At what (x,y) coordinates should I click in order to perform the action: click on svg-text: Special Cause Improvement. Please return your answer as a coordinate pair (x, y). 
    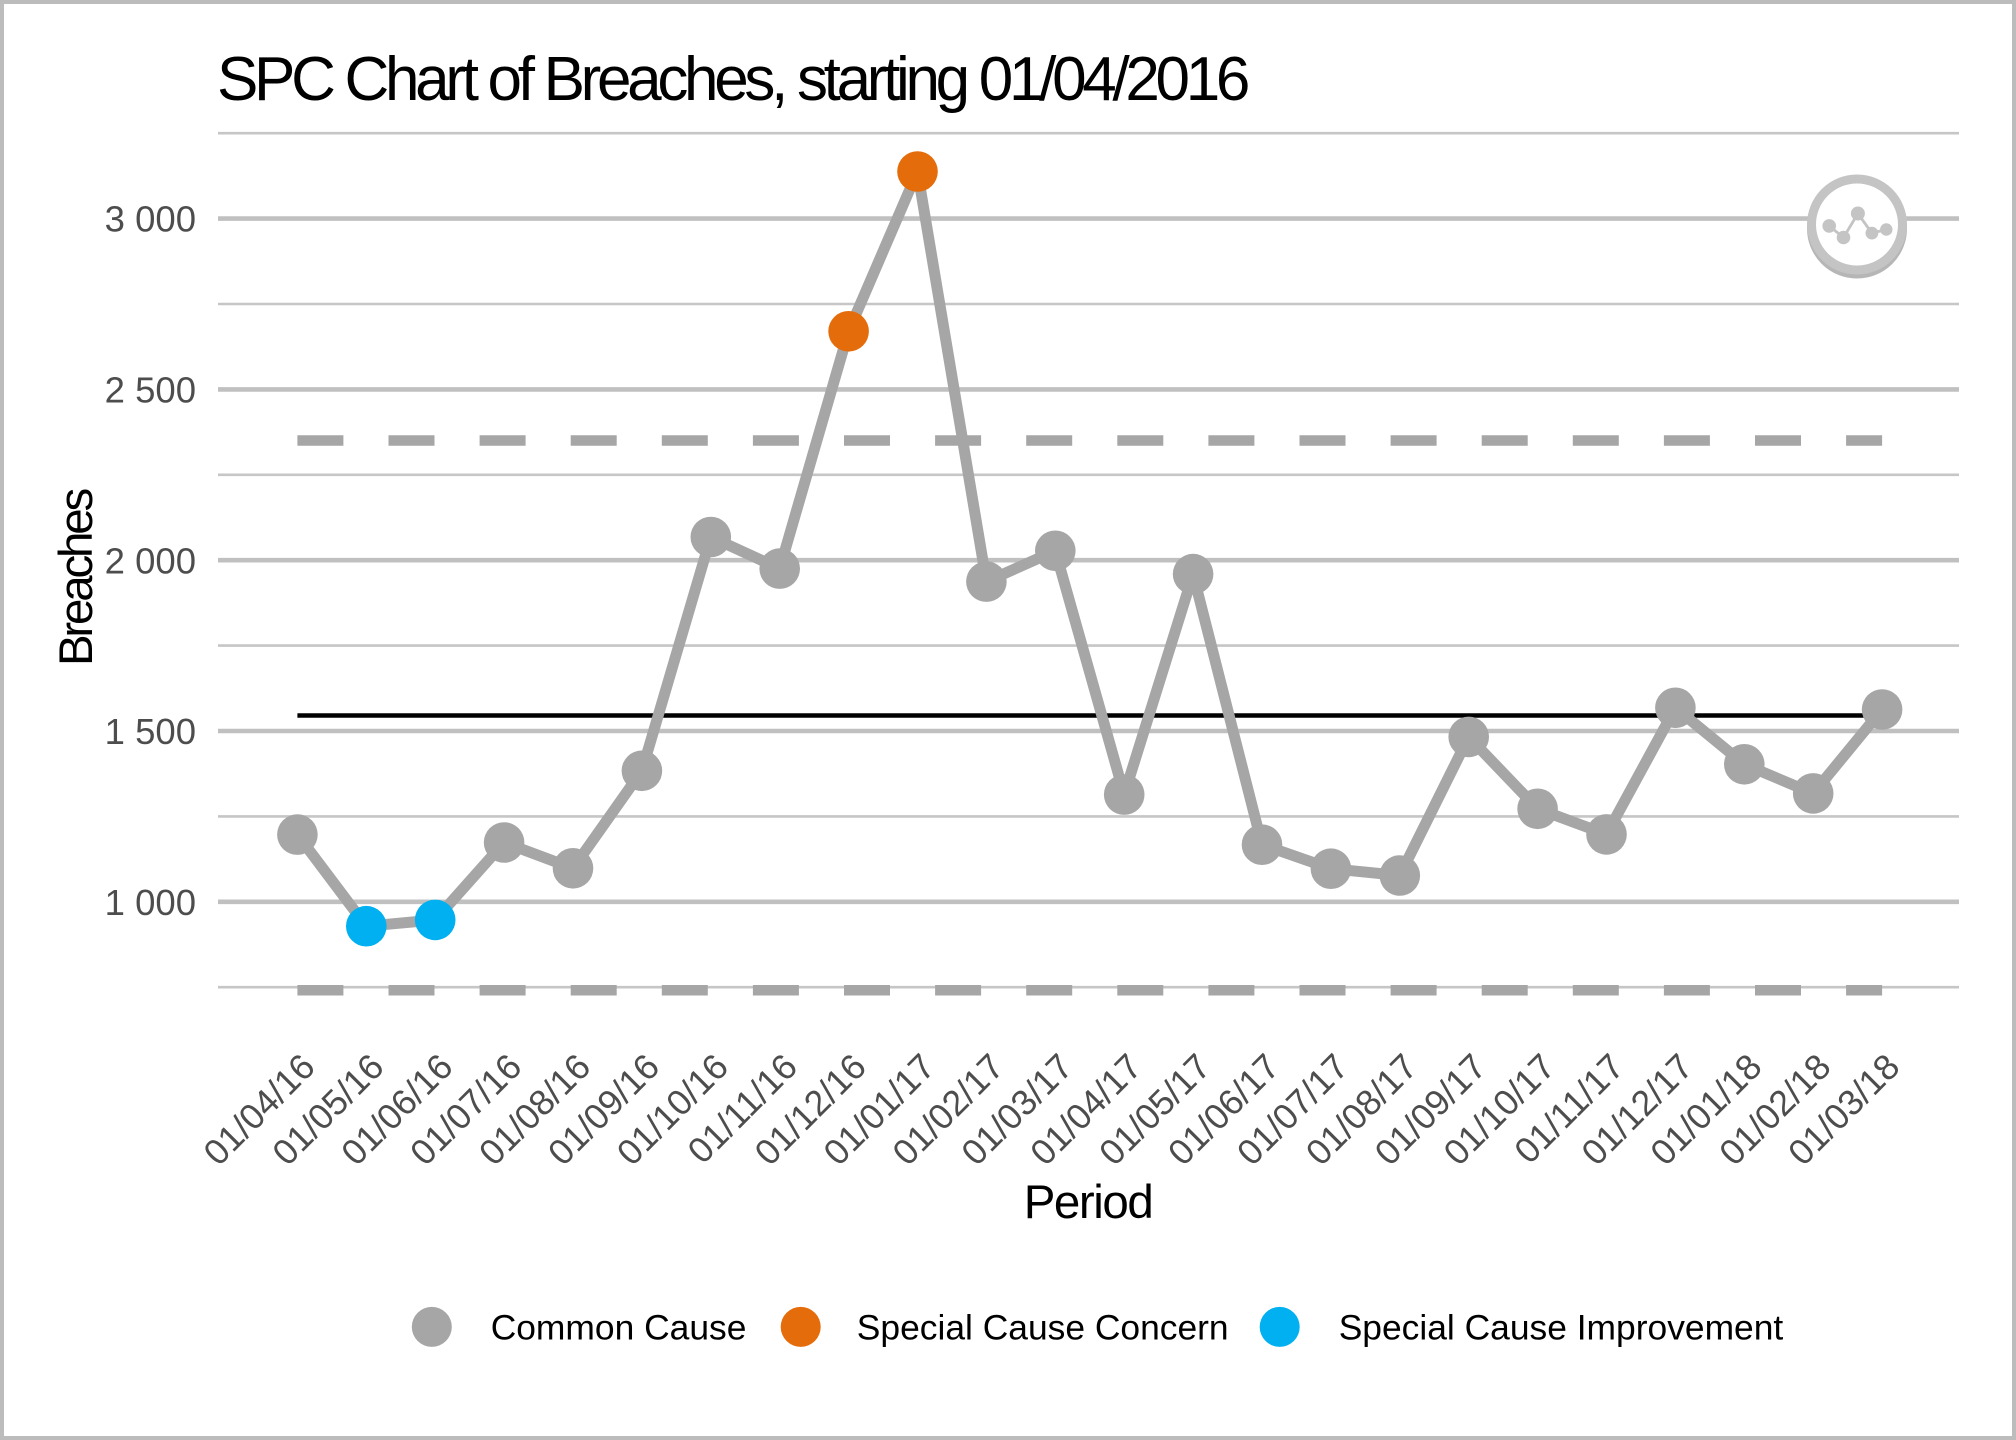
    Looking at the image, I should click on (1561, 1328).